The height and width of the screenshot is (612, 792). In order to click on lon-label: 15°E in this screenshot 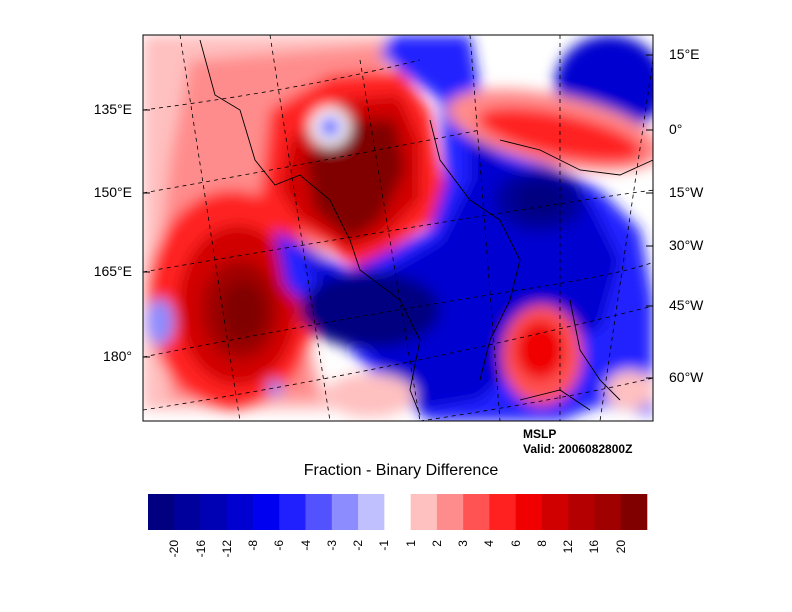, I will do `click(684, 54)`.